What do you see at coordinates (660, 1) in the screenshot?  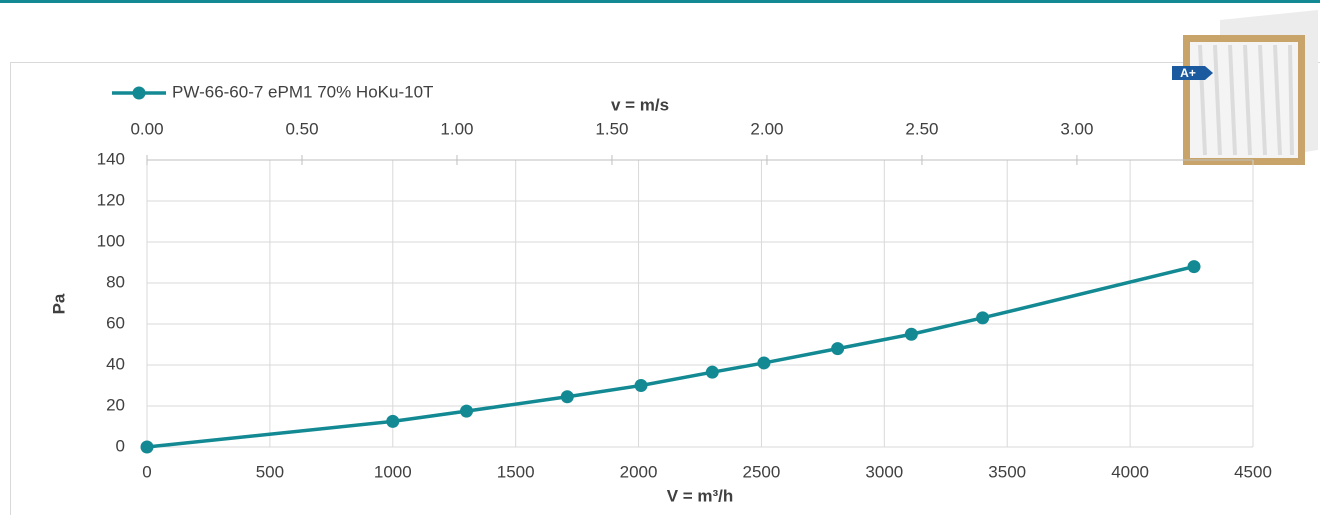 I see `top-bar` at bounding box center [660, 1].